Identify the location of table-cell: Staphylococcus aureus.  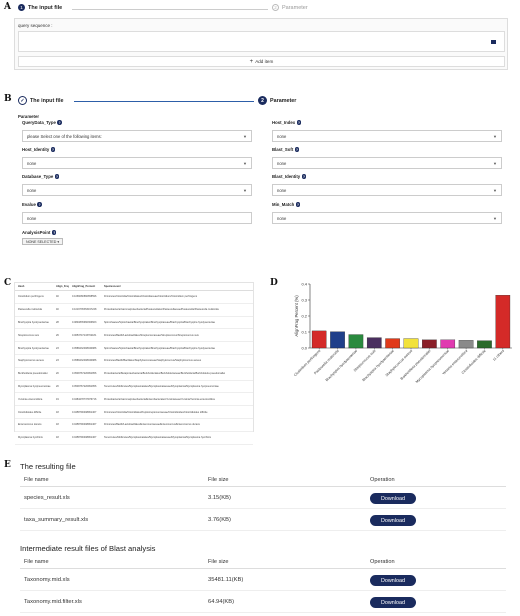
(31, 361).